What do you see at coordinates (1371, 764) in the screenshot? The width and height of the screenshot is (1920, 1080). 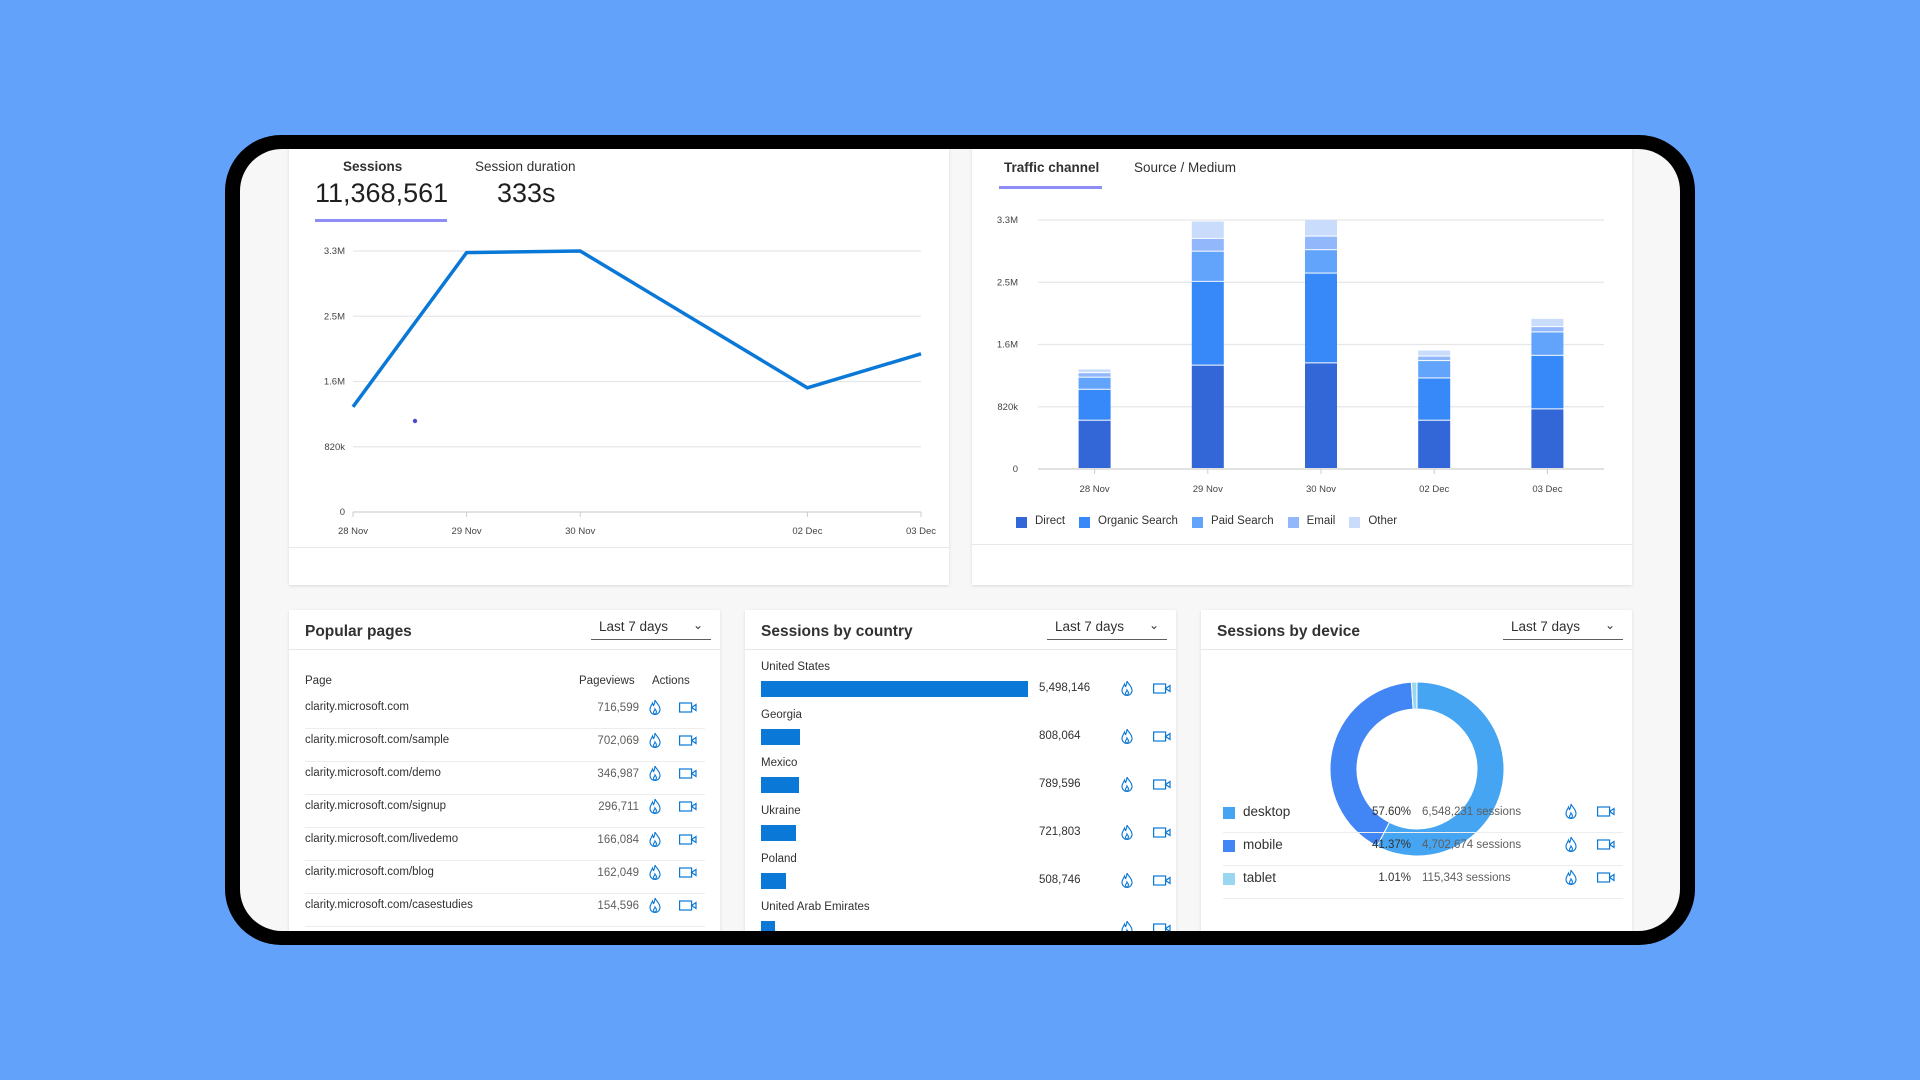 I see `donut-slice-mobile` at bounding box center [1371, 764].